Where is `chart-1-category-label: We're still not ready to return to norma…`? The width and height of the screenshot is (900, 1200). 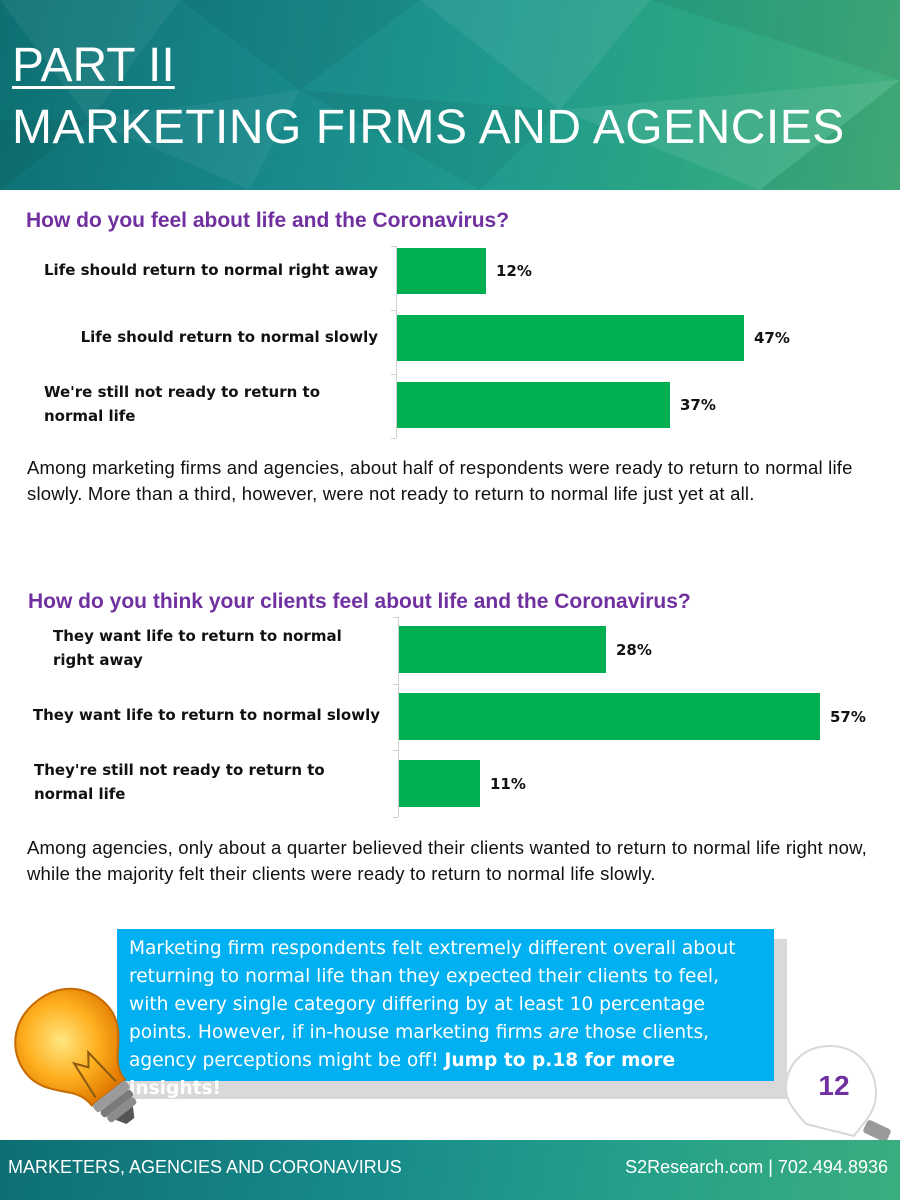
chart-1-category-label: We're still not ready to return to norma… is located at coordinates (182, 404).